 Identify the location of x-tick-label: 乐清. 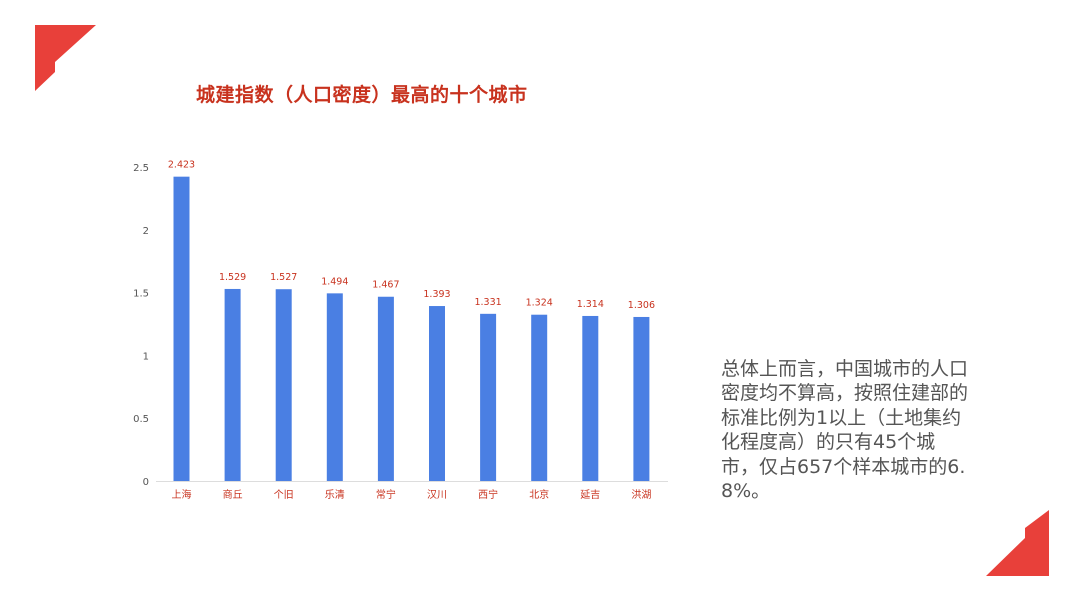
(335, 494).